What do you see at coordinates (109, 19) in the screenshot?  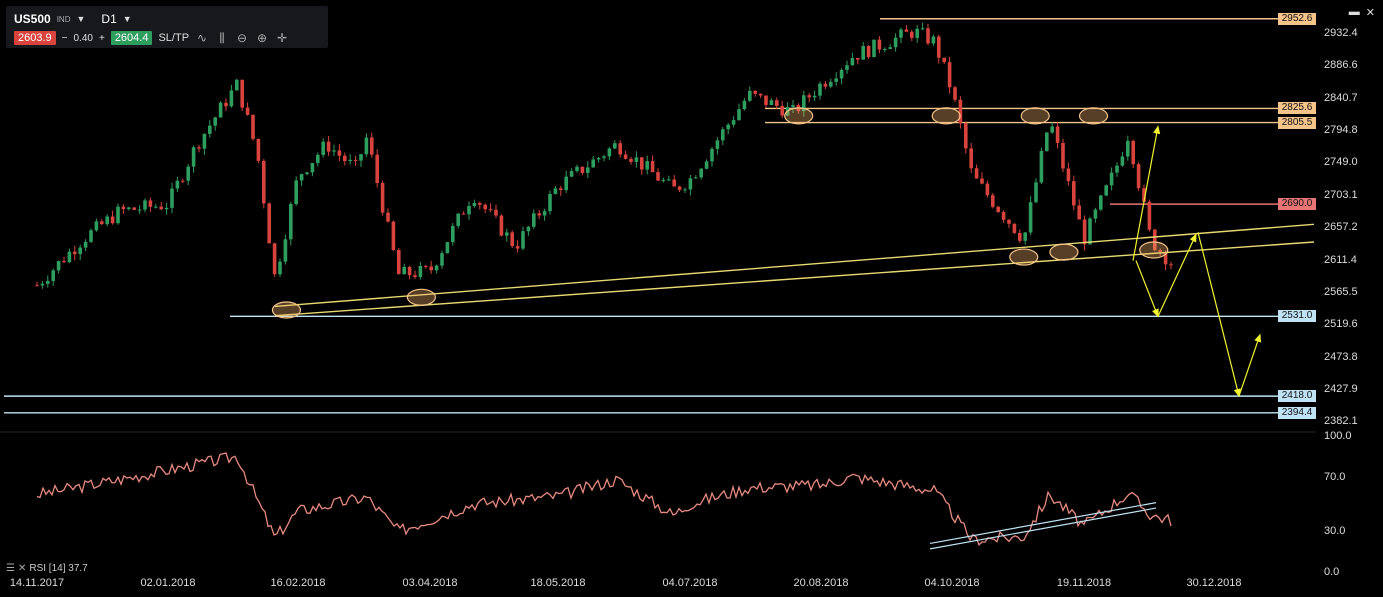 I see `timeframe-selector: D1` at bounding box center [109, 19].